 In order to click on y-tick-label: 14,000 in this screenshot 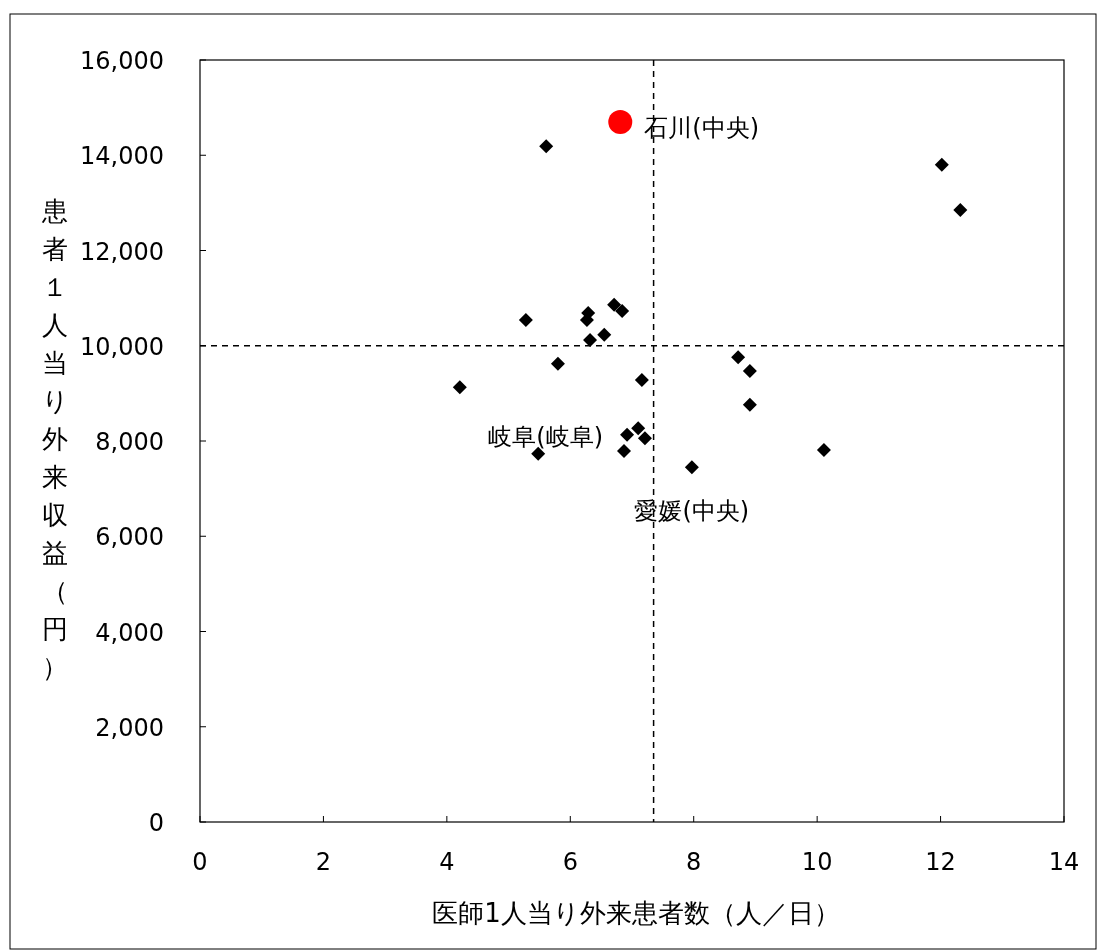, I will do `click(122, 156)`.